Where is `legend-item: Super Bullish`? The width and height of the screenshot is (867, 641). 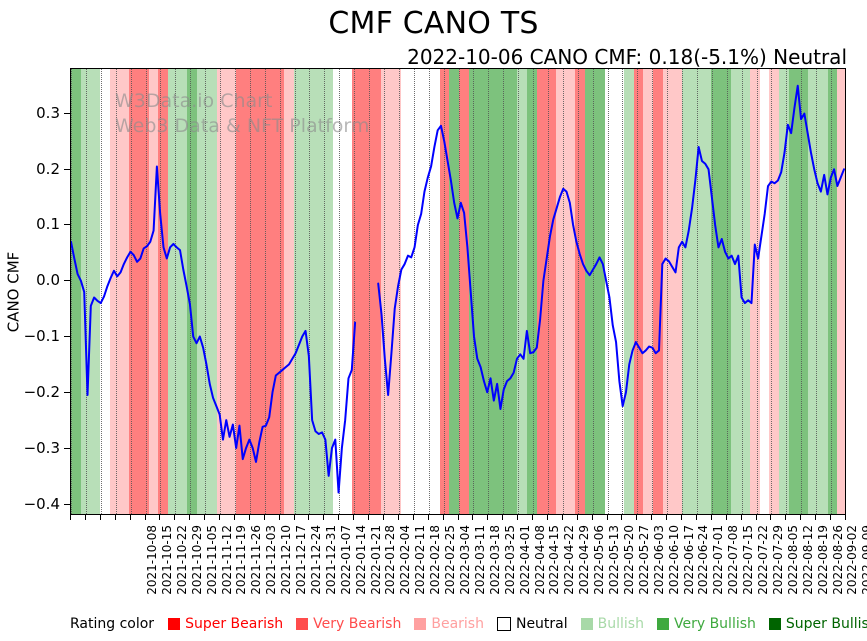
legend-item: Super Bullish is located at coordinates (817, 624).